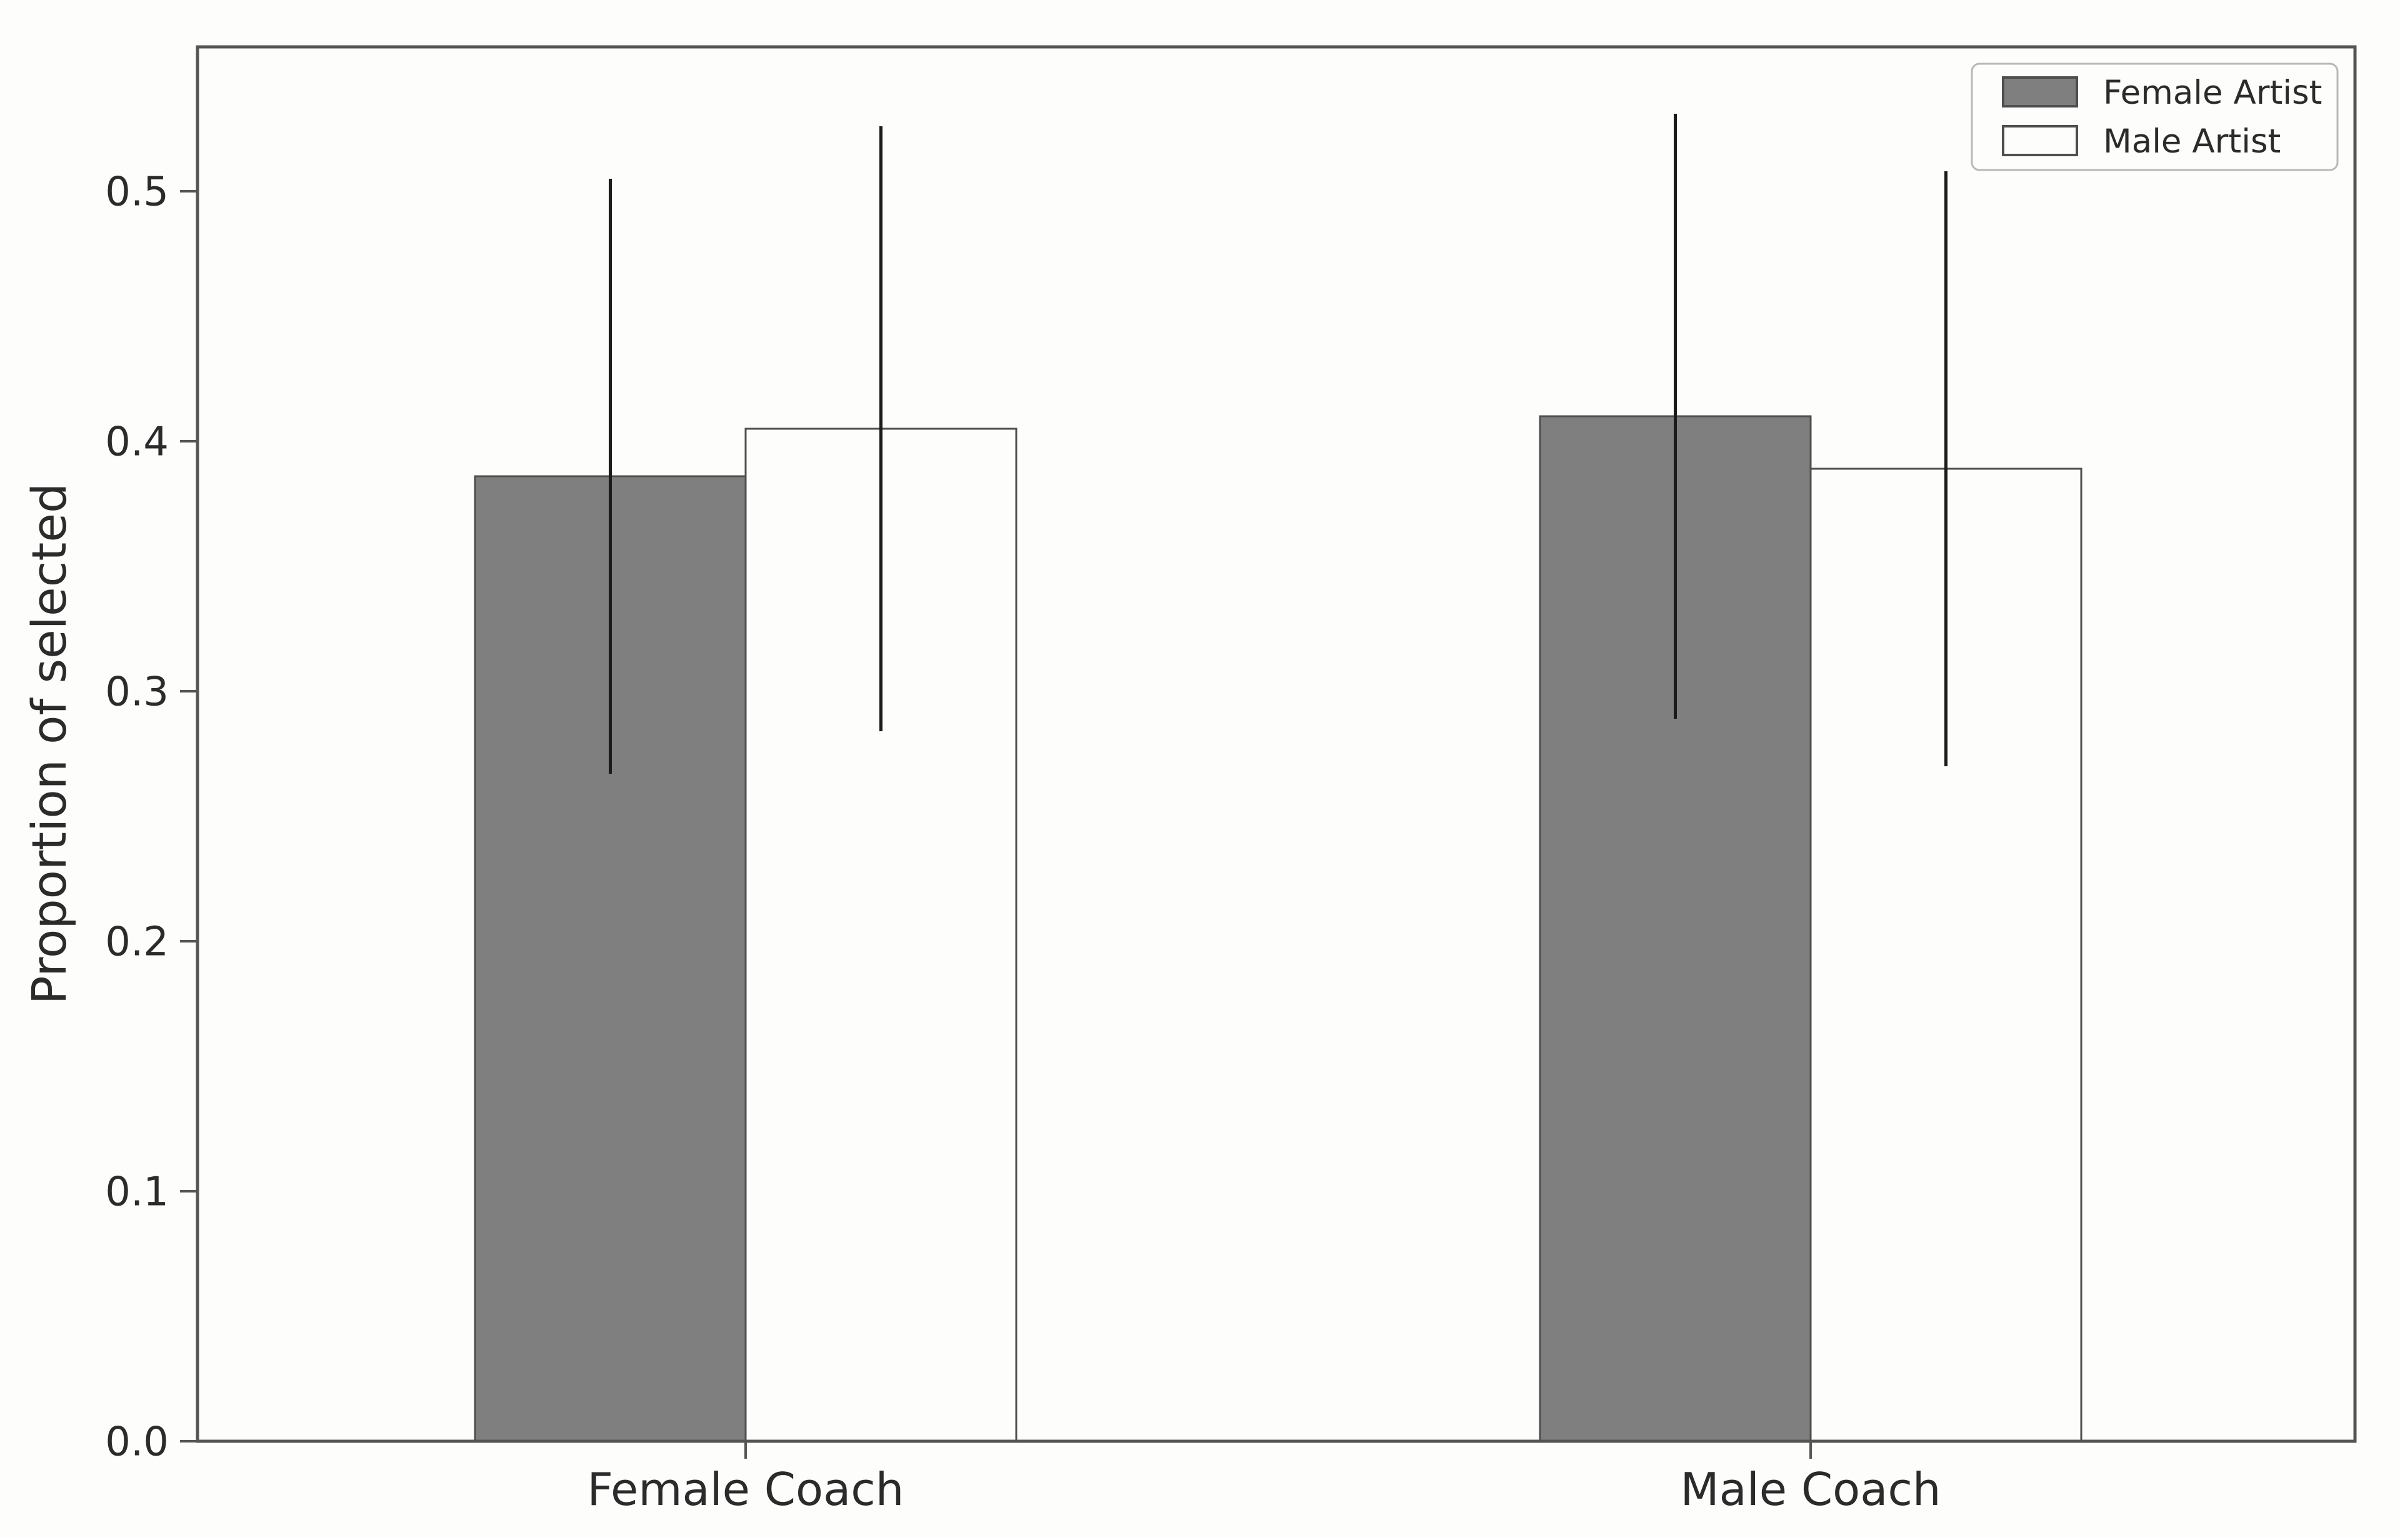 Image resolution: width=2400 pixels, height=1540 pixels. Describe the element at coordinates (746, 1490) in the screenshot. I see `x-tick-label-female-coach: Female Coach` at that location.